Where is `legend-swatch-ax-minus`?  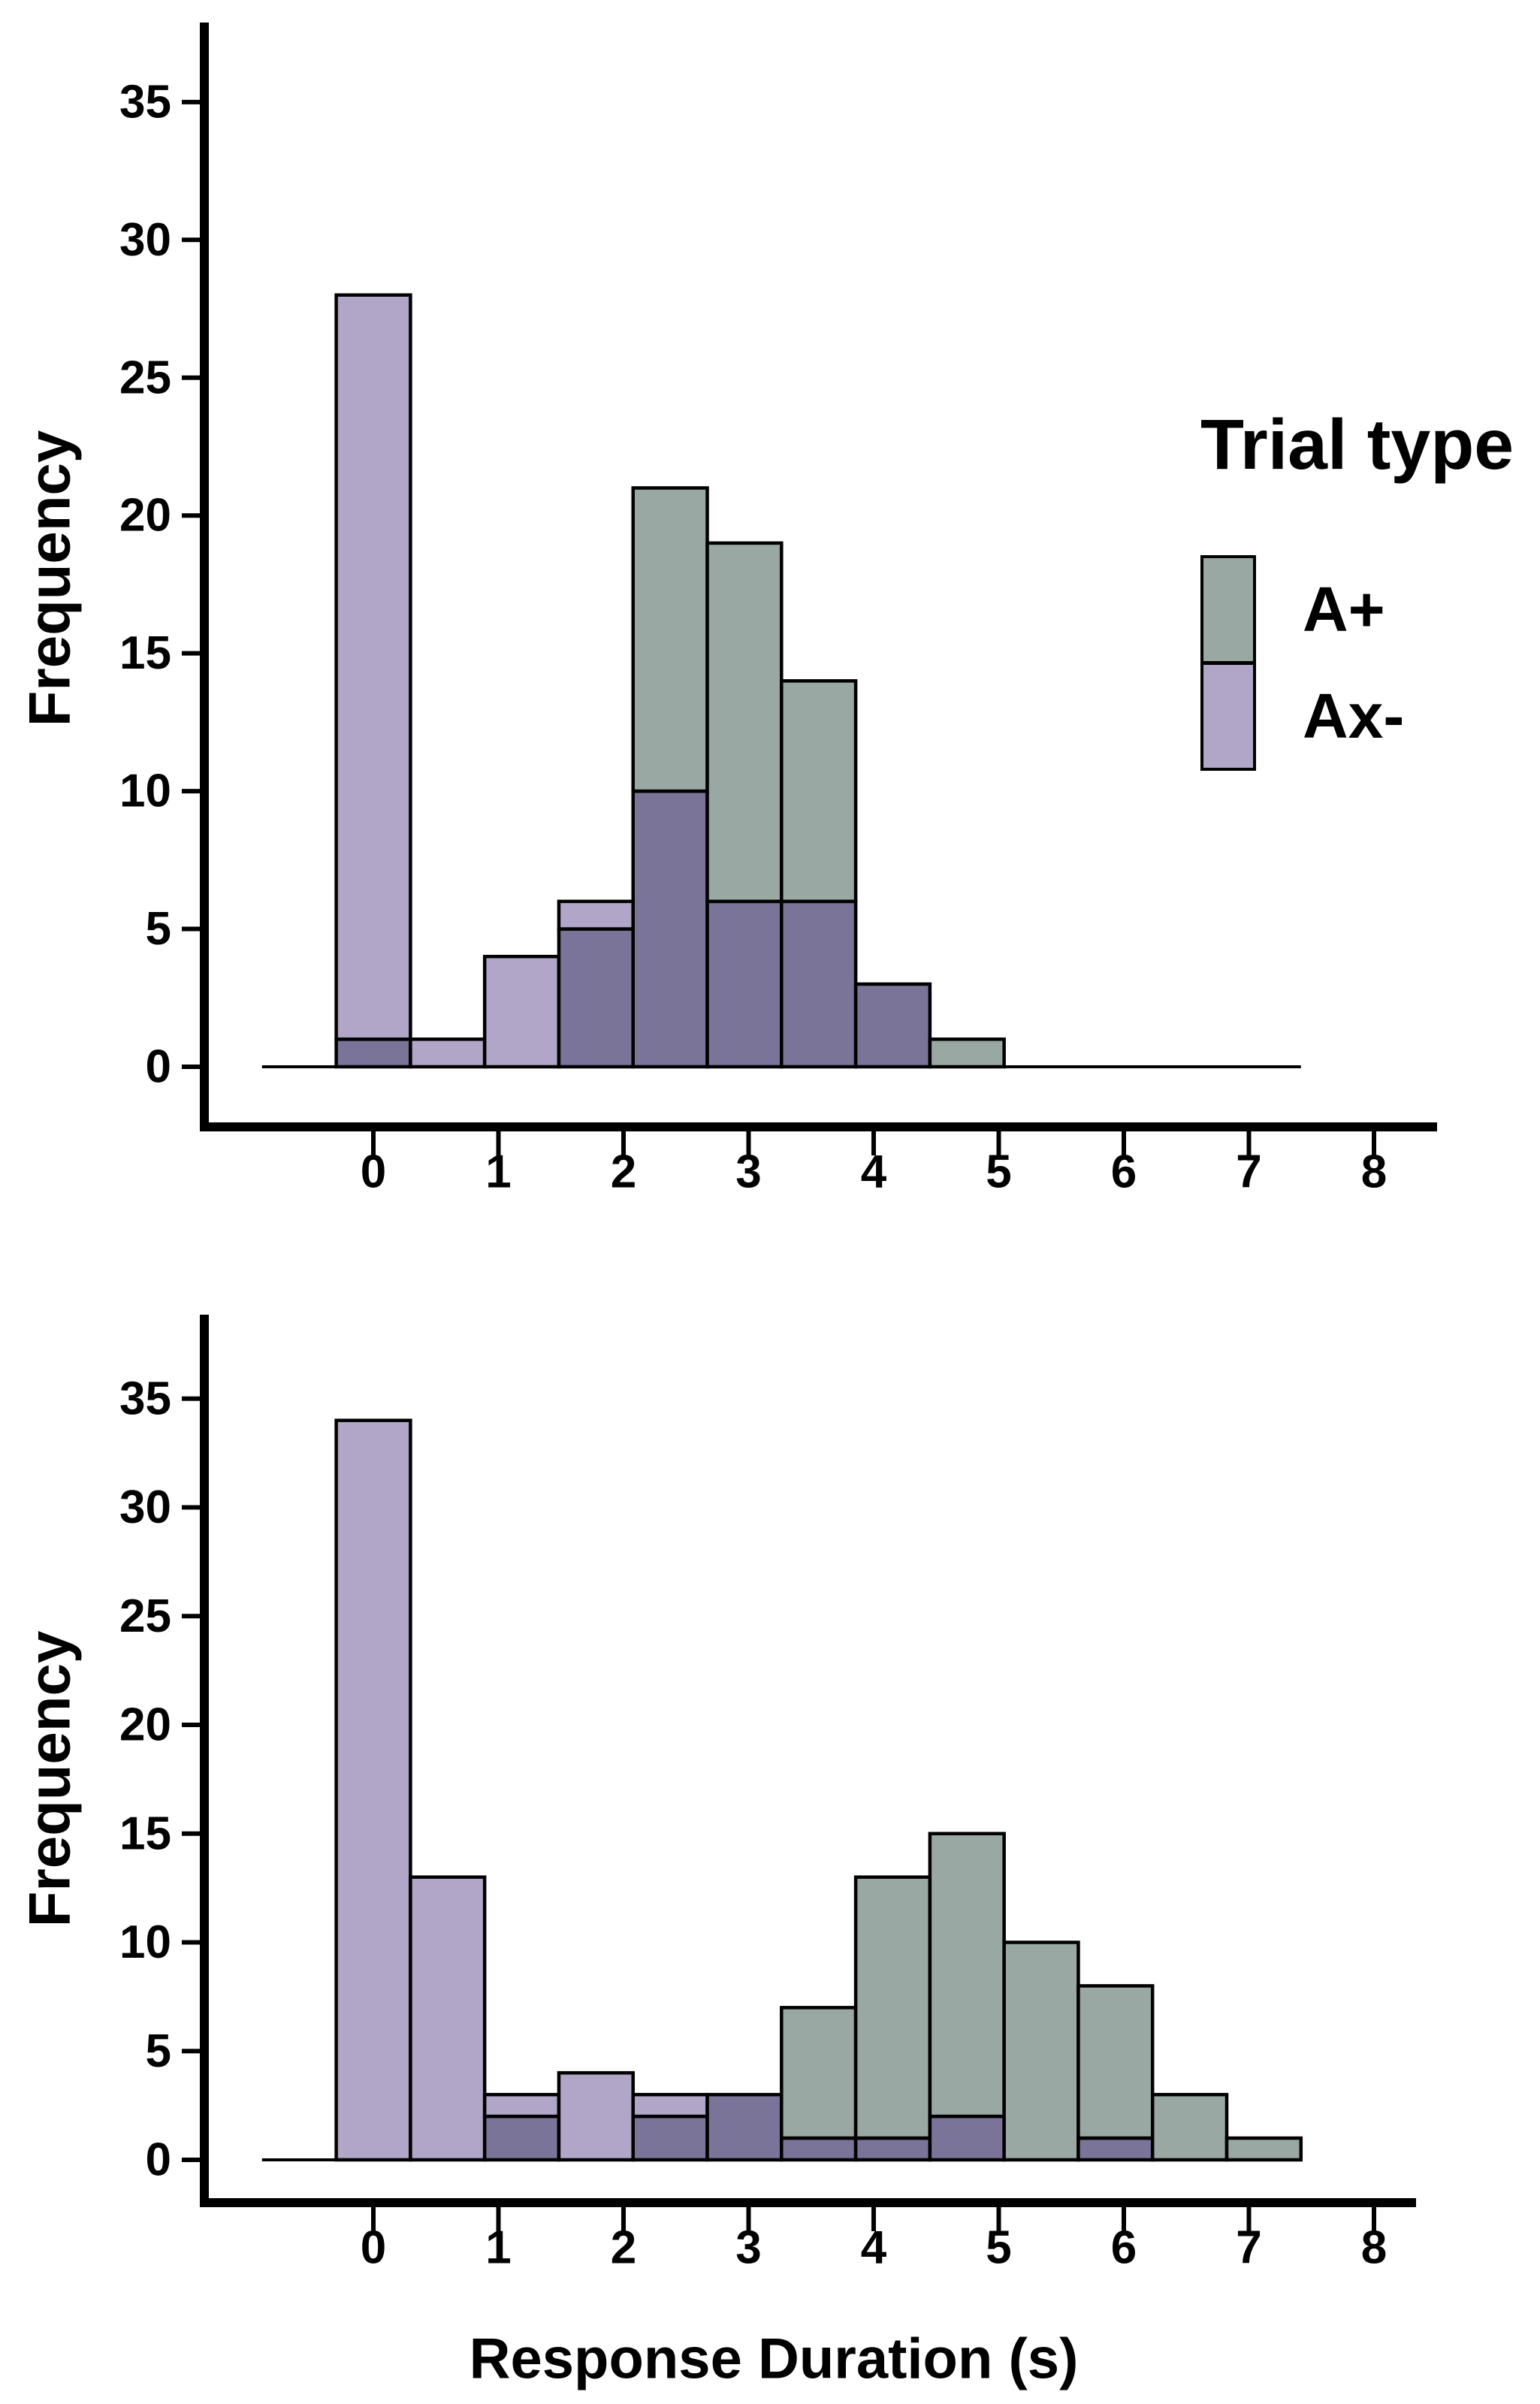
legend-swatch-ax-minus is located at coordinates (1228, 716).